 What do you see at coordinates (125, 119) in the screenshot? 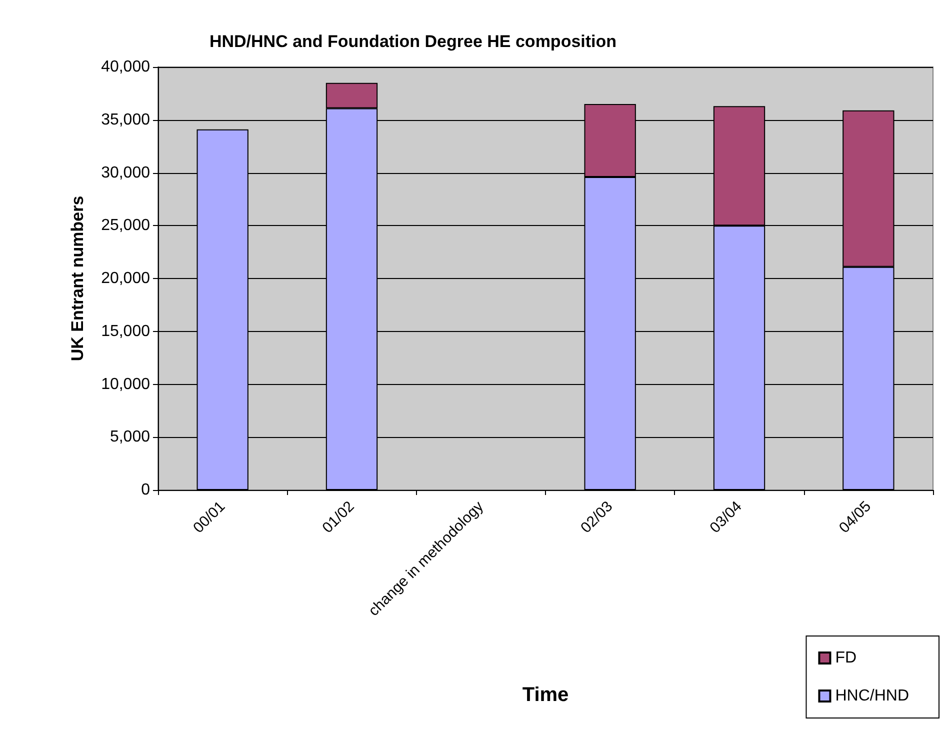
I see `y-tick-label: 35,000` at bounding box center [125, 119].